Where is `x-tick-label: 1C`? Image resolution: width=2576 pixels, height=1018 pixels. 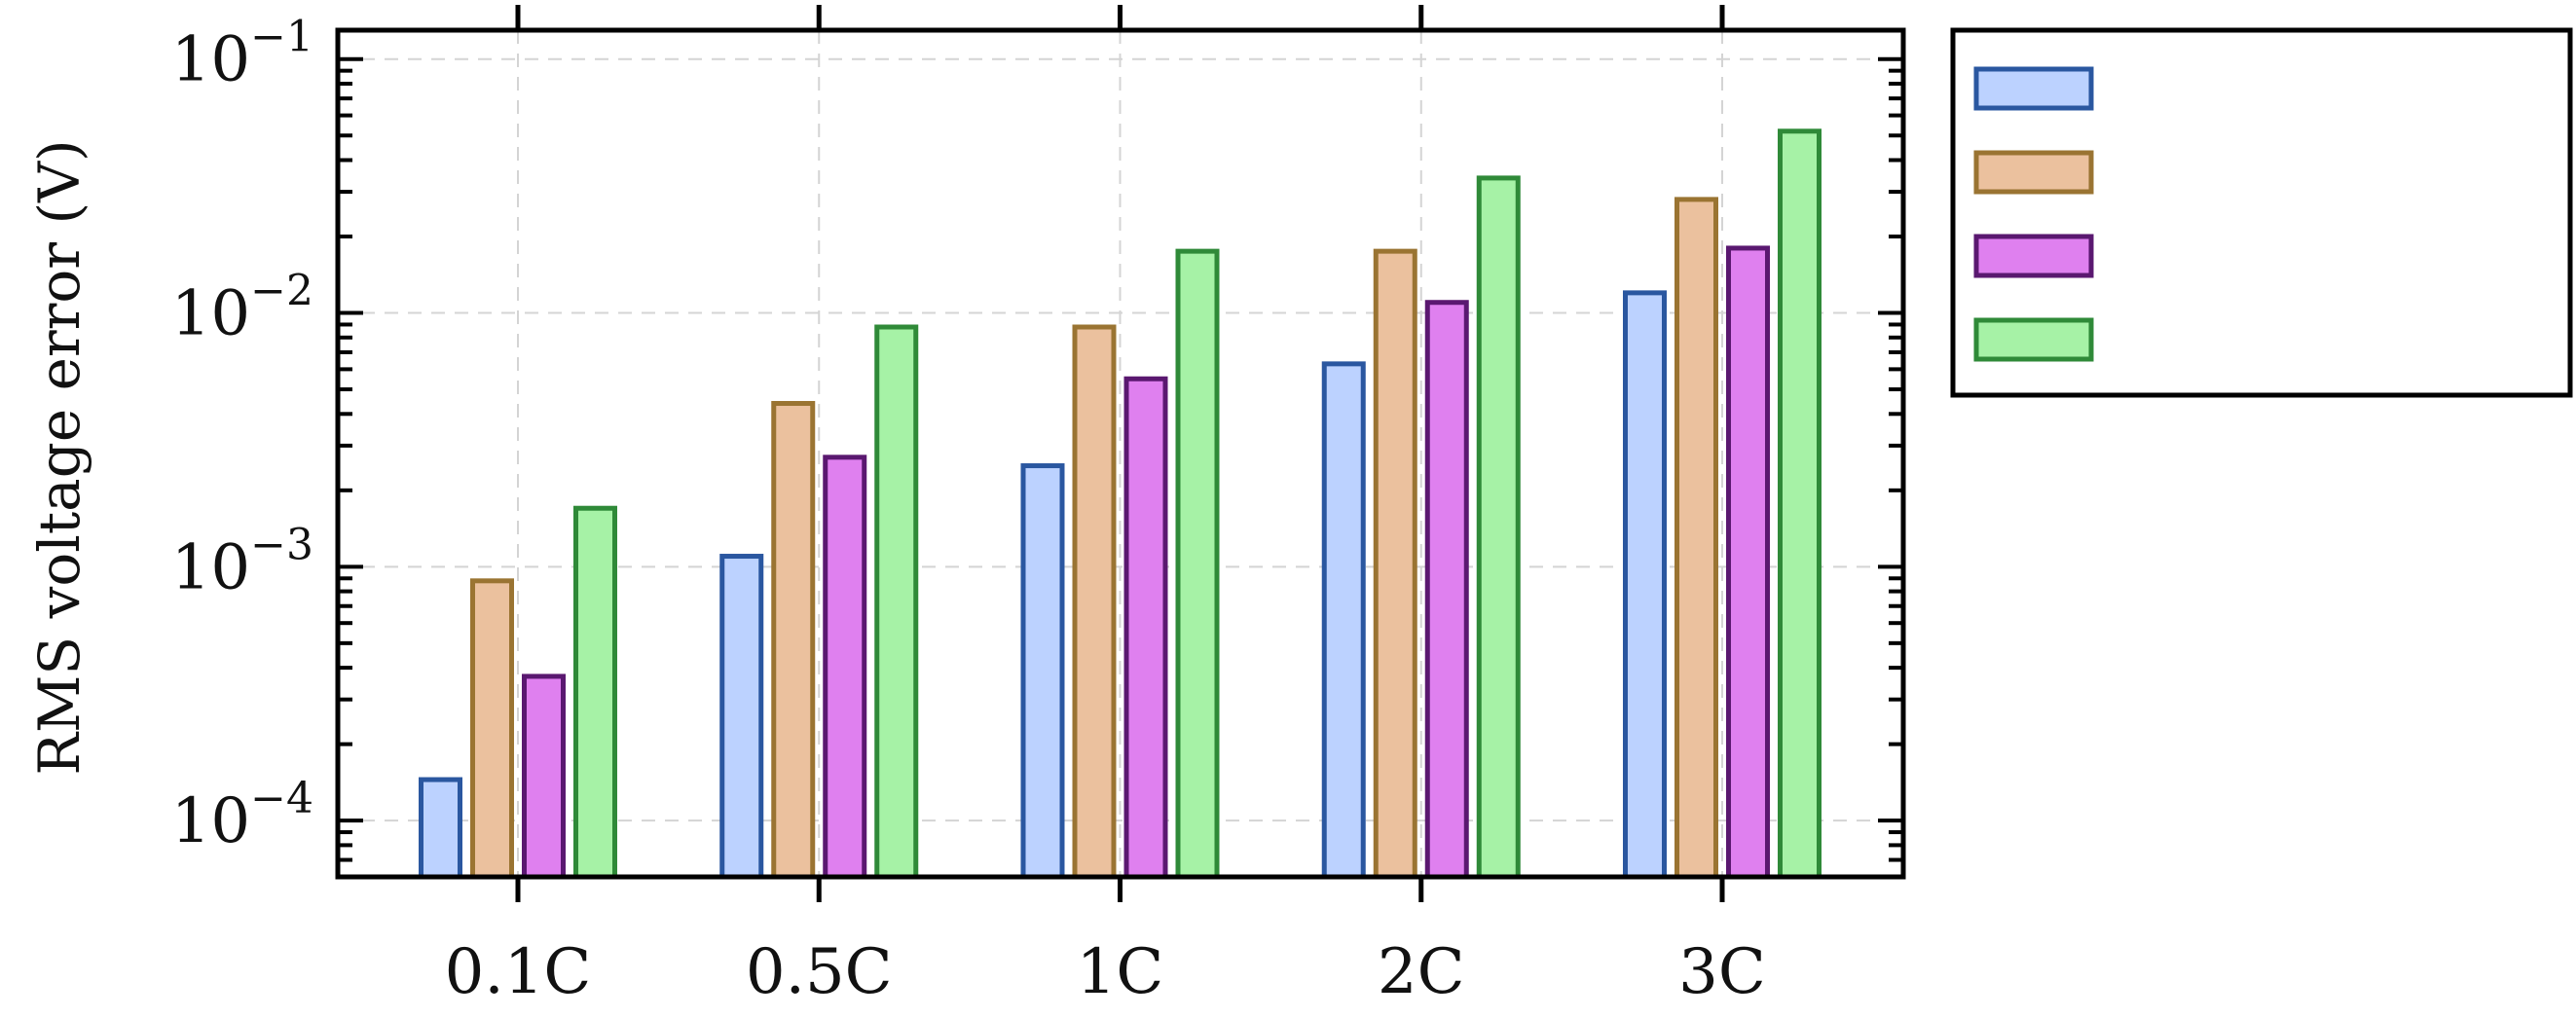 x-tick-label: 1C is located at coordinates (1120, 972).